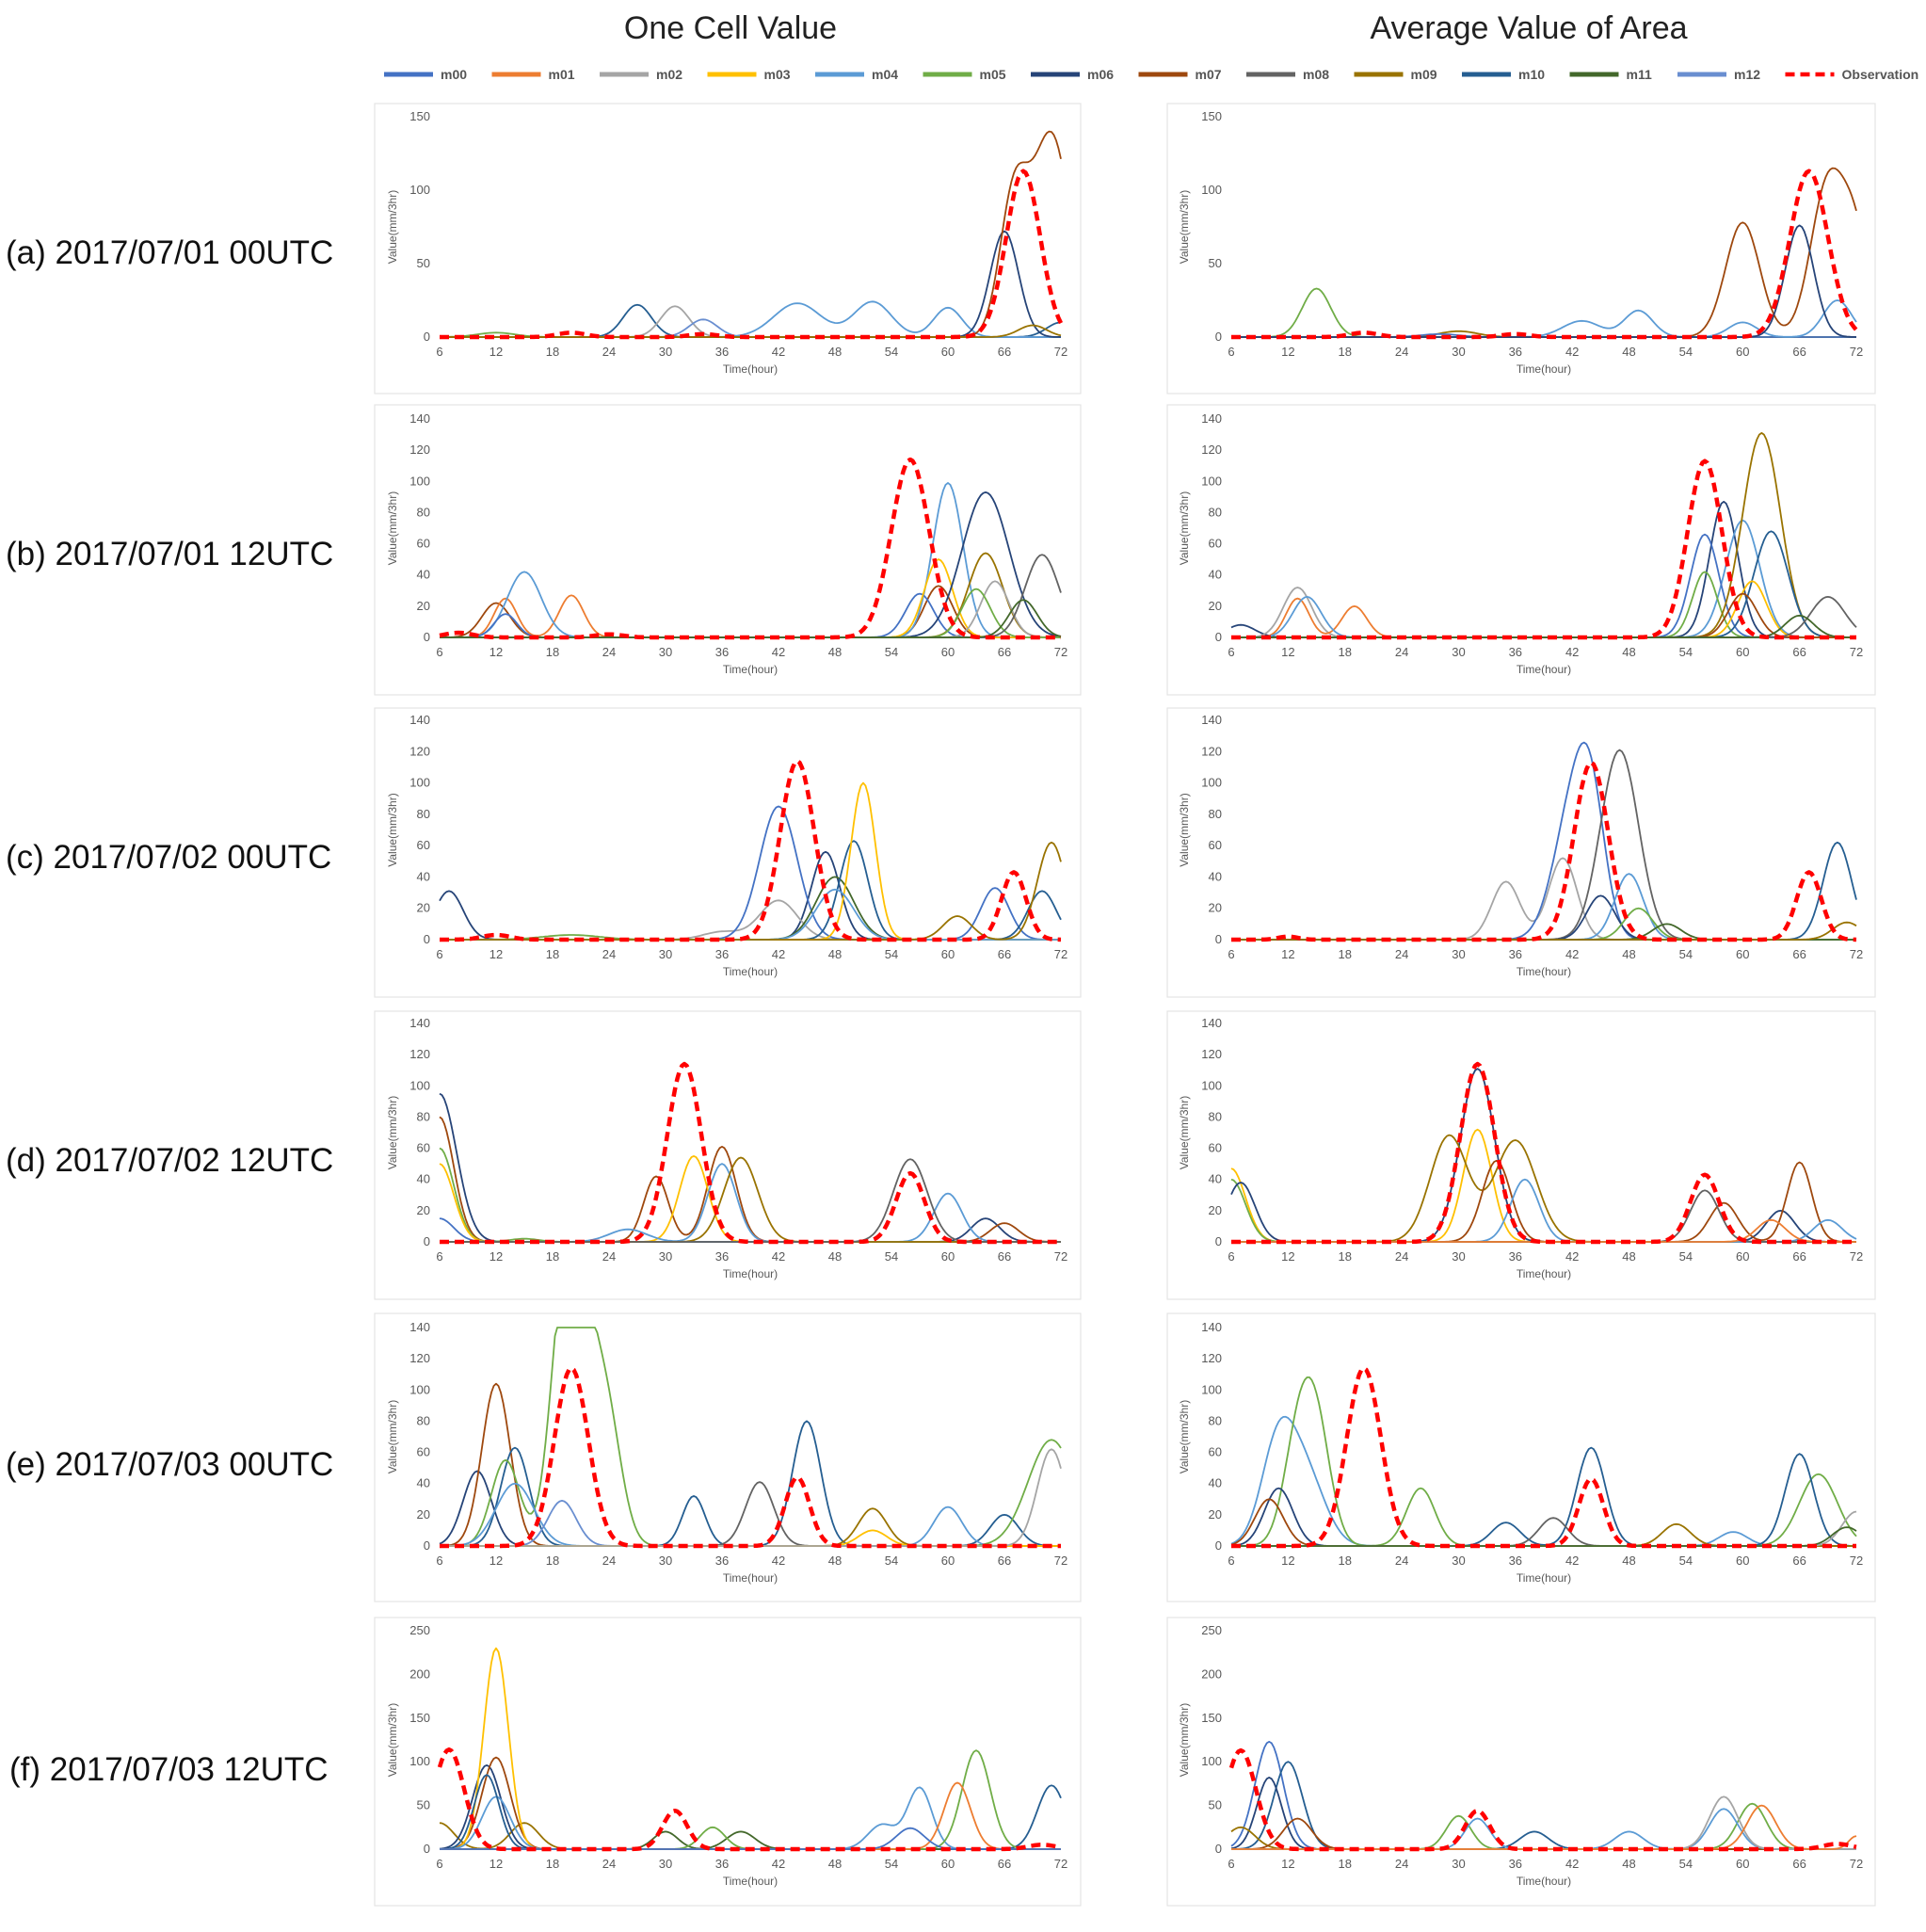  Describe the element at coordinates (993, 74) in the screenshot. I see `legend-label-m05: m05` at that location.